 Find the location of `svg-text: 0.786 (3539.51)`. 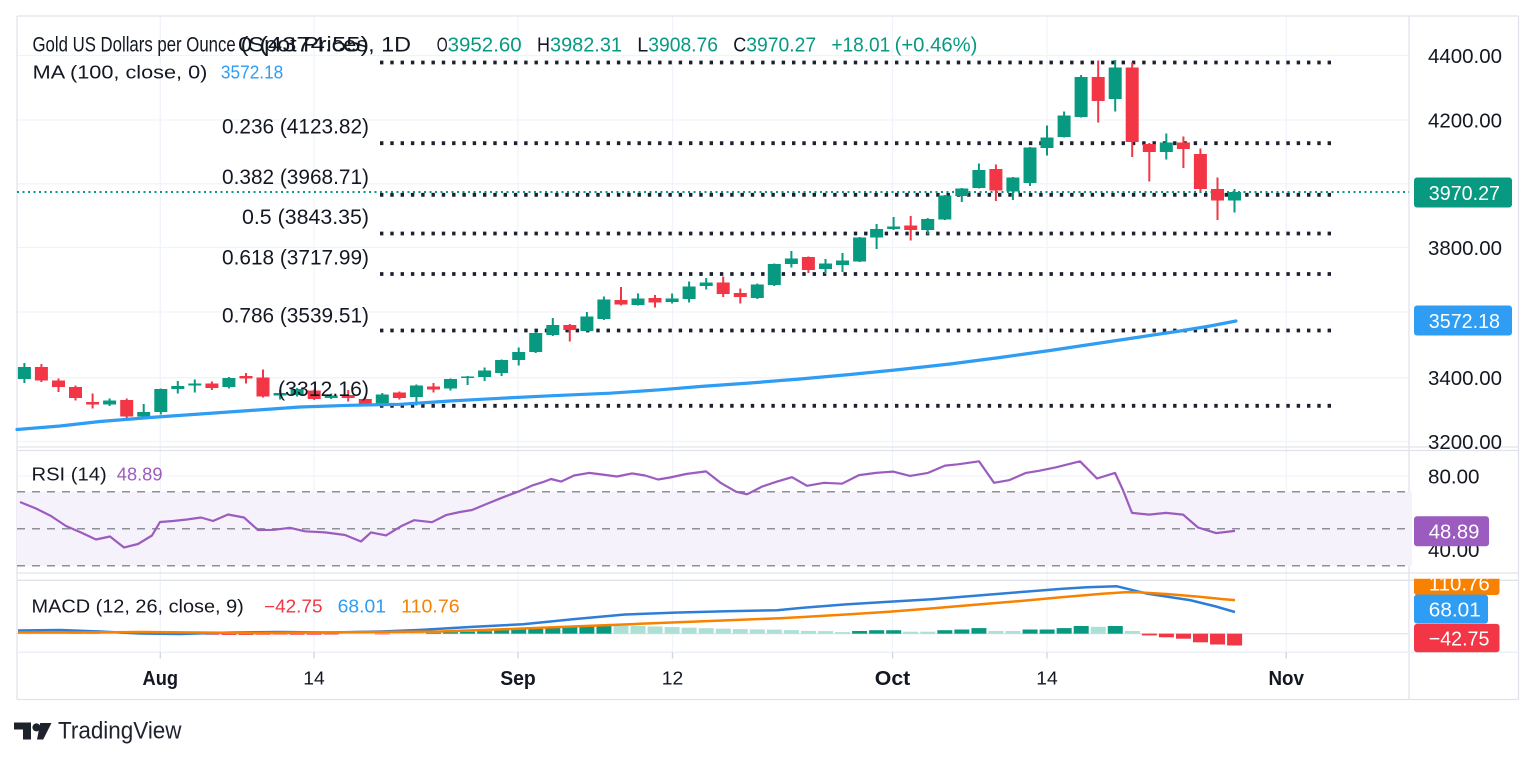

svg-text: 0.786 (3539.51) is located at coordinates (295, 316).